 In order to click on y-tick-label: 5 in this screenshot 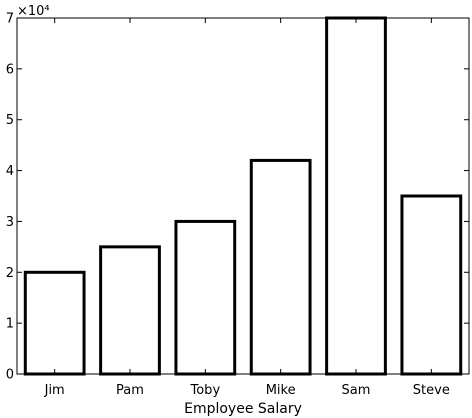, I will do `click(10, 120)`.